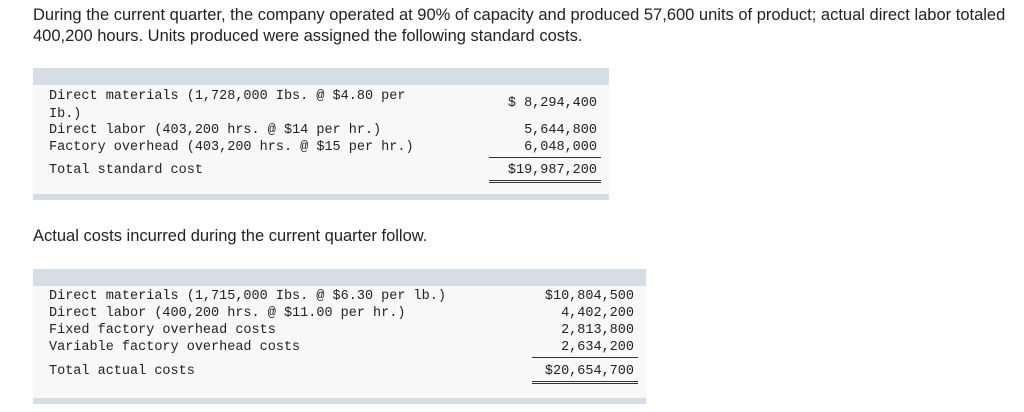 The image size is (1024, 412). I want to click on total-label: Total standard cost, so click(126, 170).